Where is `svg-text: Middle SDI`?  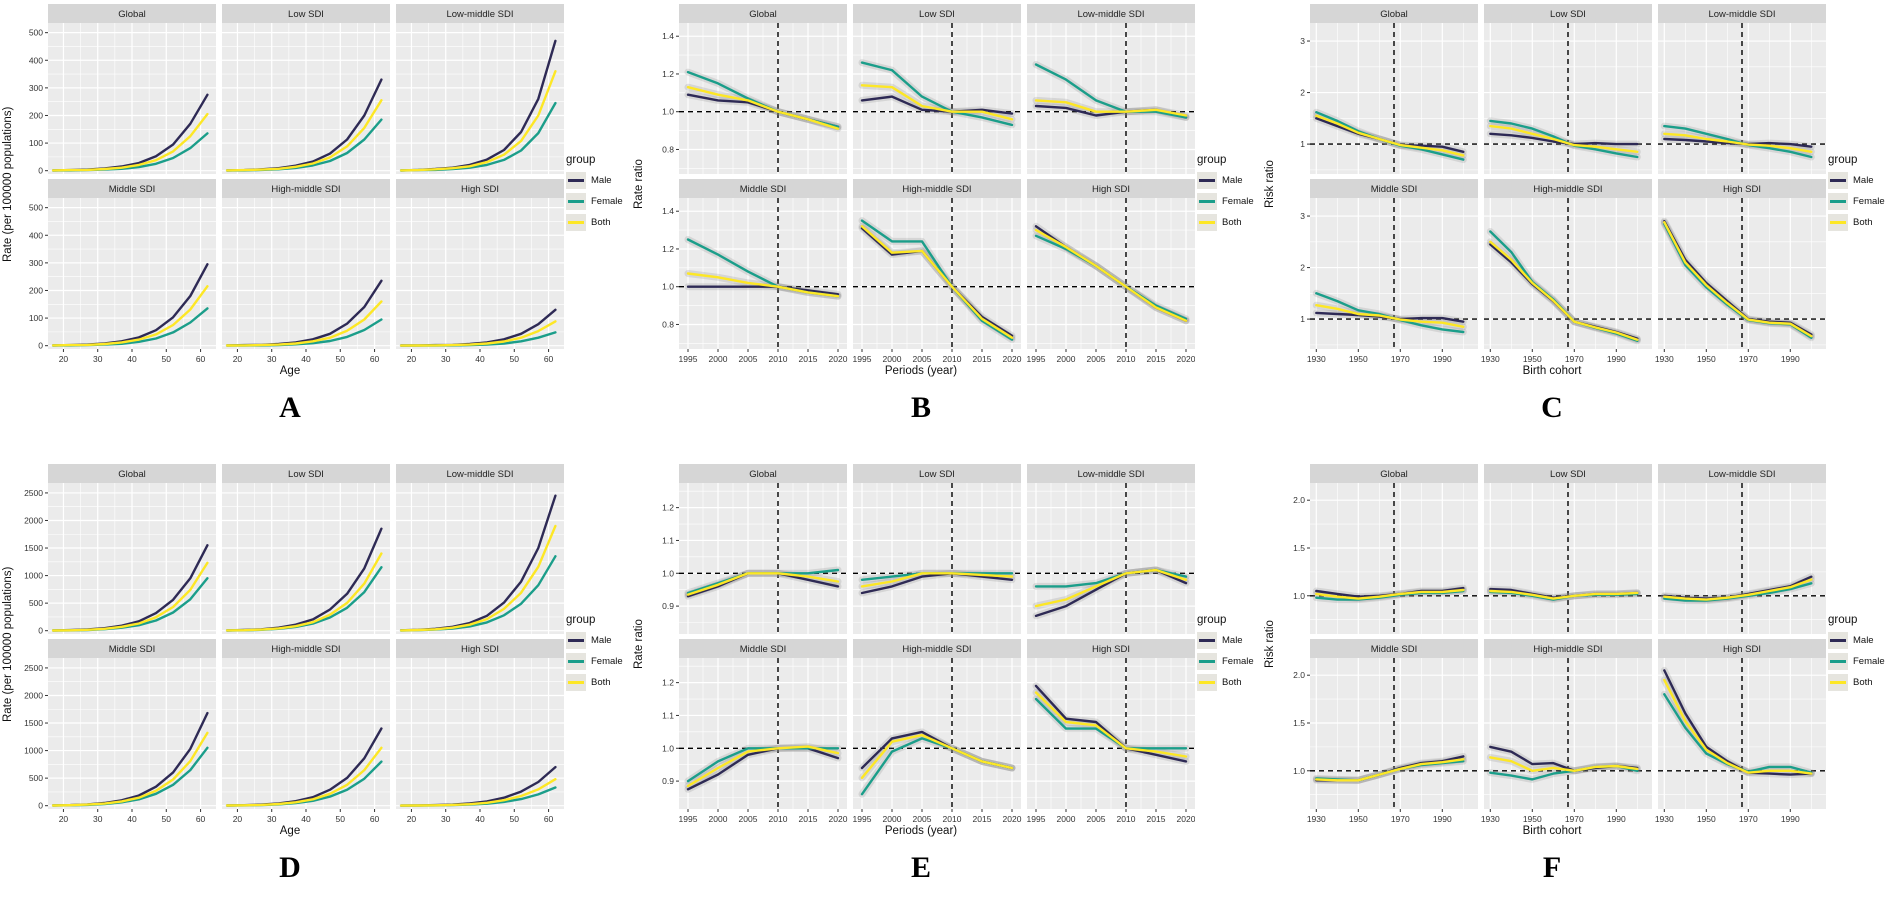 svg-text: Middle SDI is located at coordinates (1394, 649).